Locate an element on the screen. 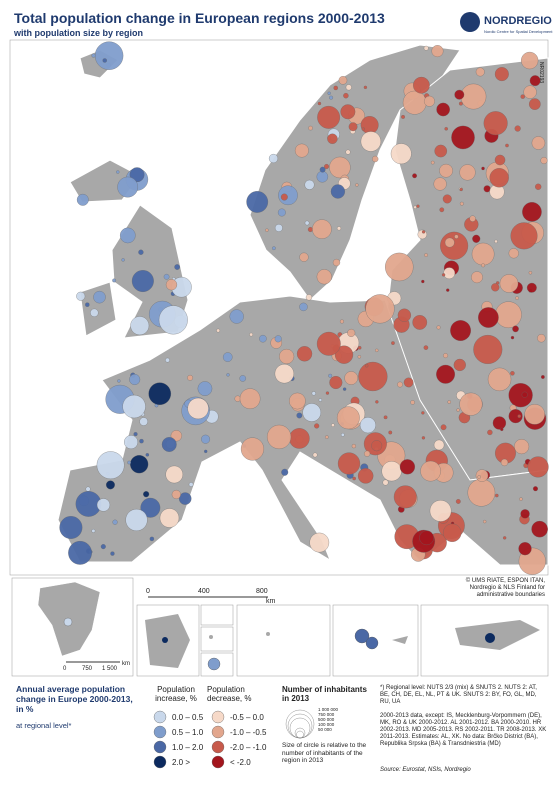 The image size is (558, 788). scale-label: 800 is located at coordinates (262, 591).